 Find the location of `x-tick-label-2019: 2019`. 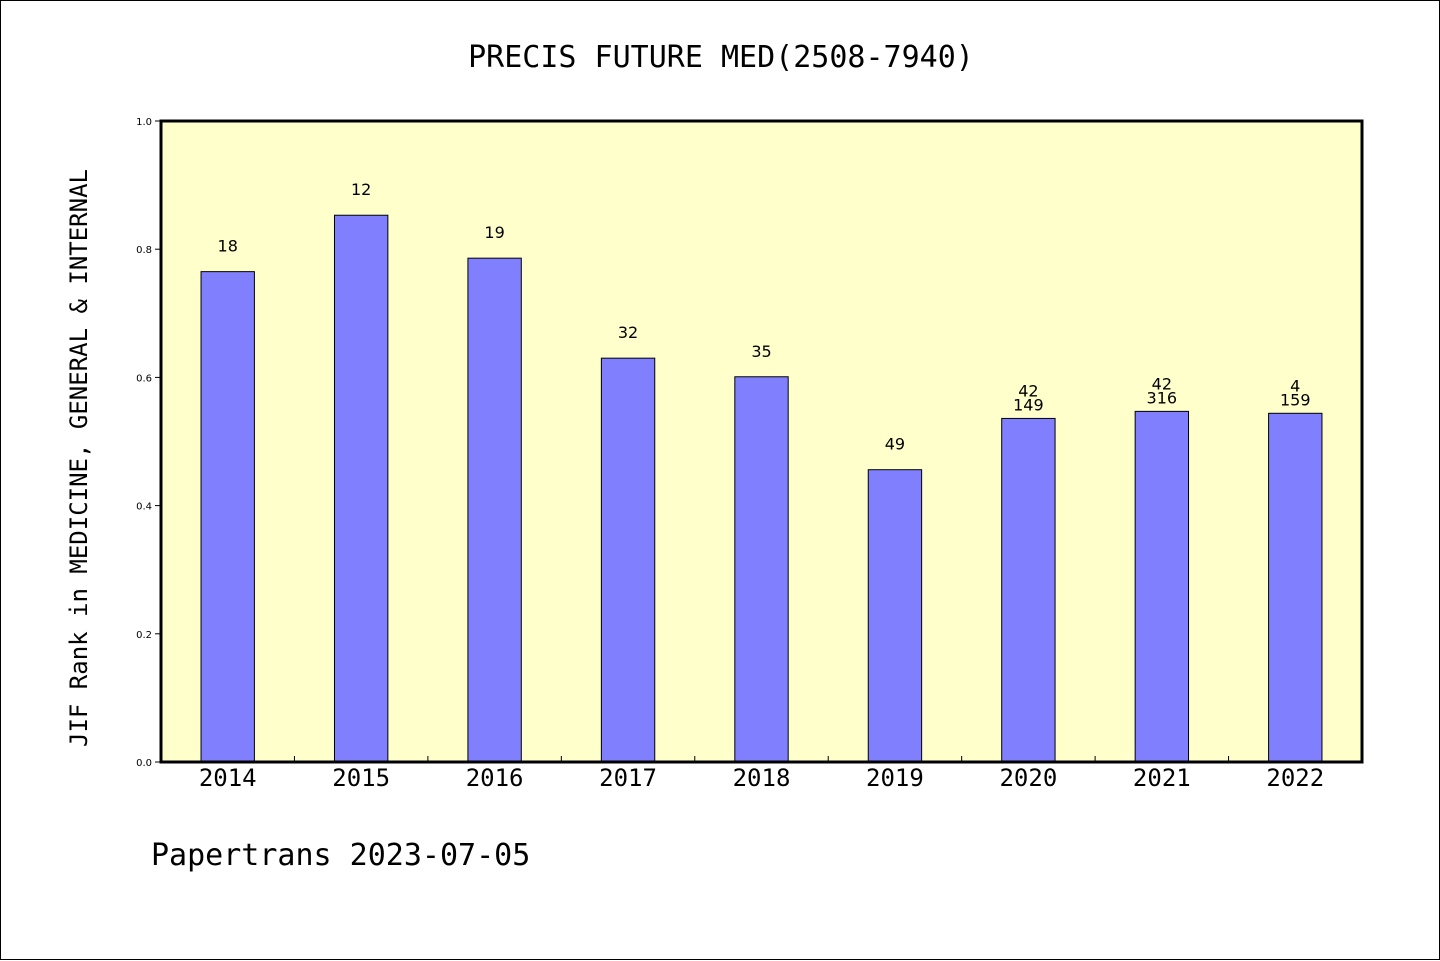

x-tick-label-2019: 2019 is located at coordinates (895, 778).